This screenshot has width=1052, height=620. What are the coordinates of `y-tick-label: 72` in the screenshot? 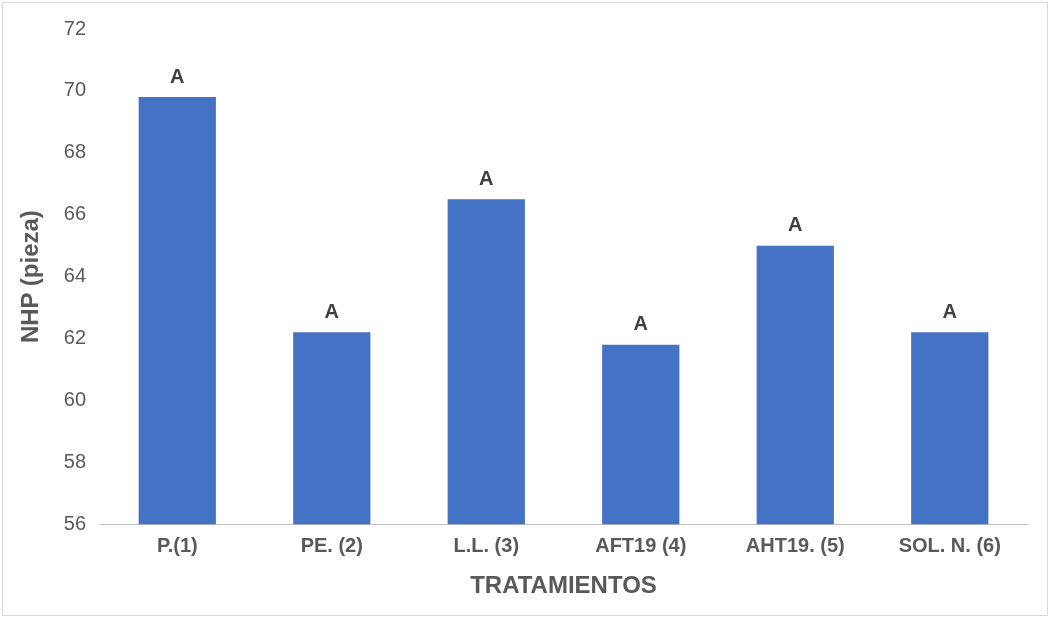 It's located at (75, 27).